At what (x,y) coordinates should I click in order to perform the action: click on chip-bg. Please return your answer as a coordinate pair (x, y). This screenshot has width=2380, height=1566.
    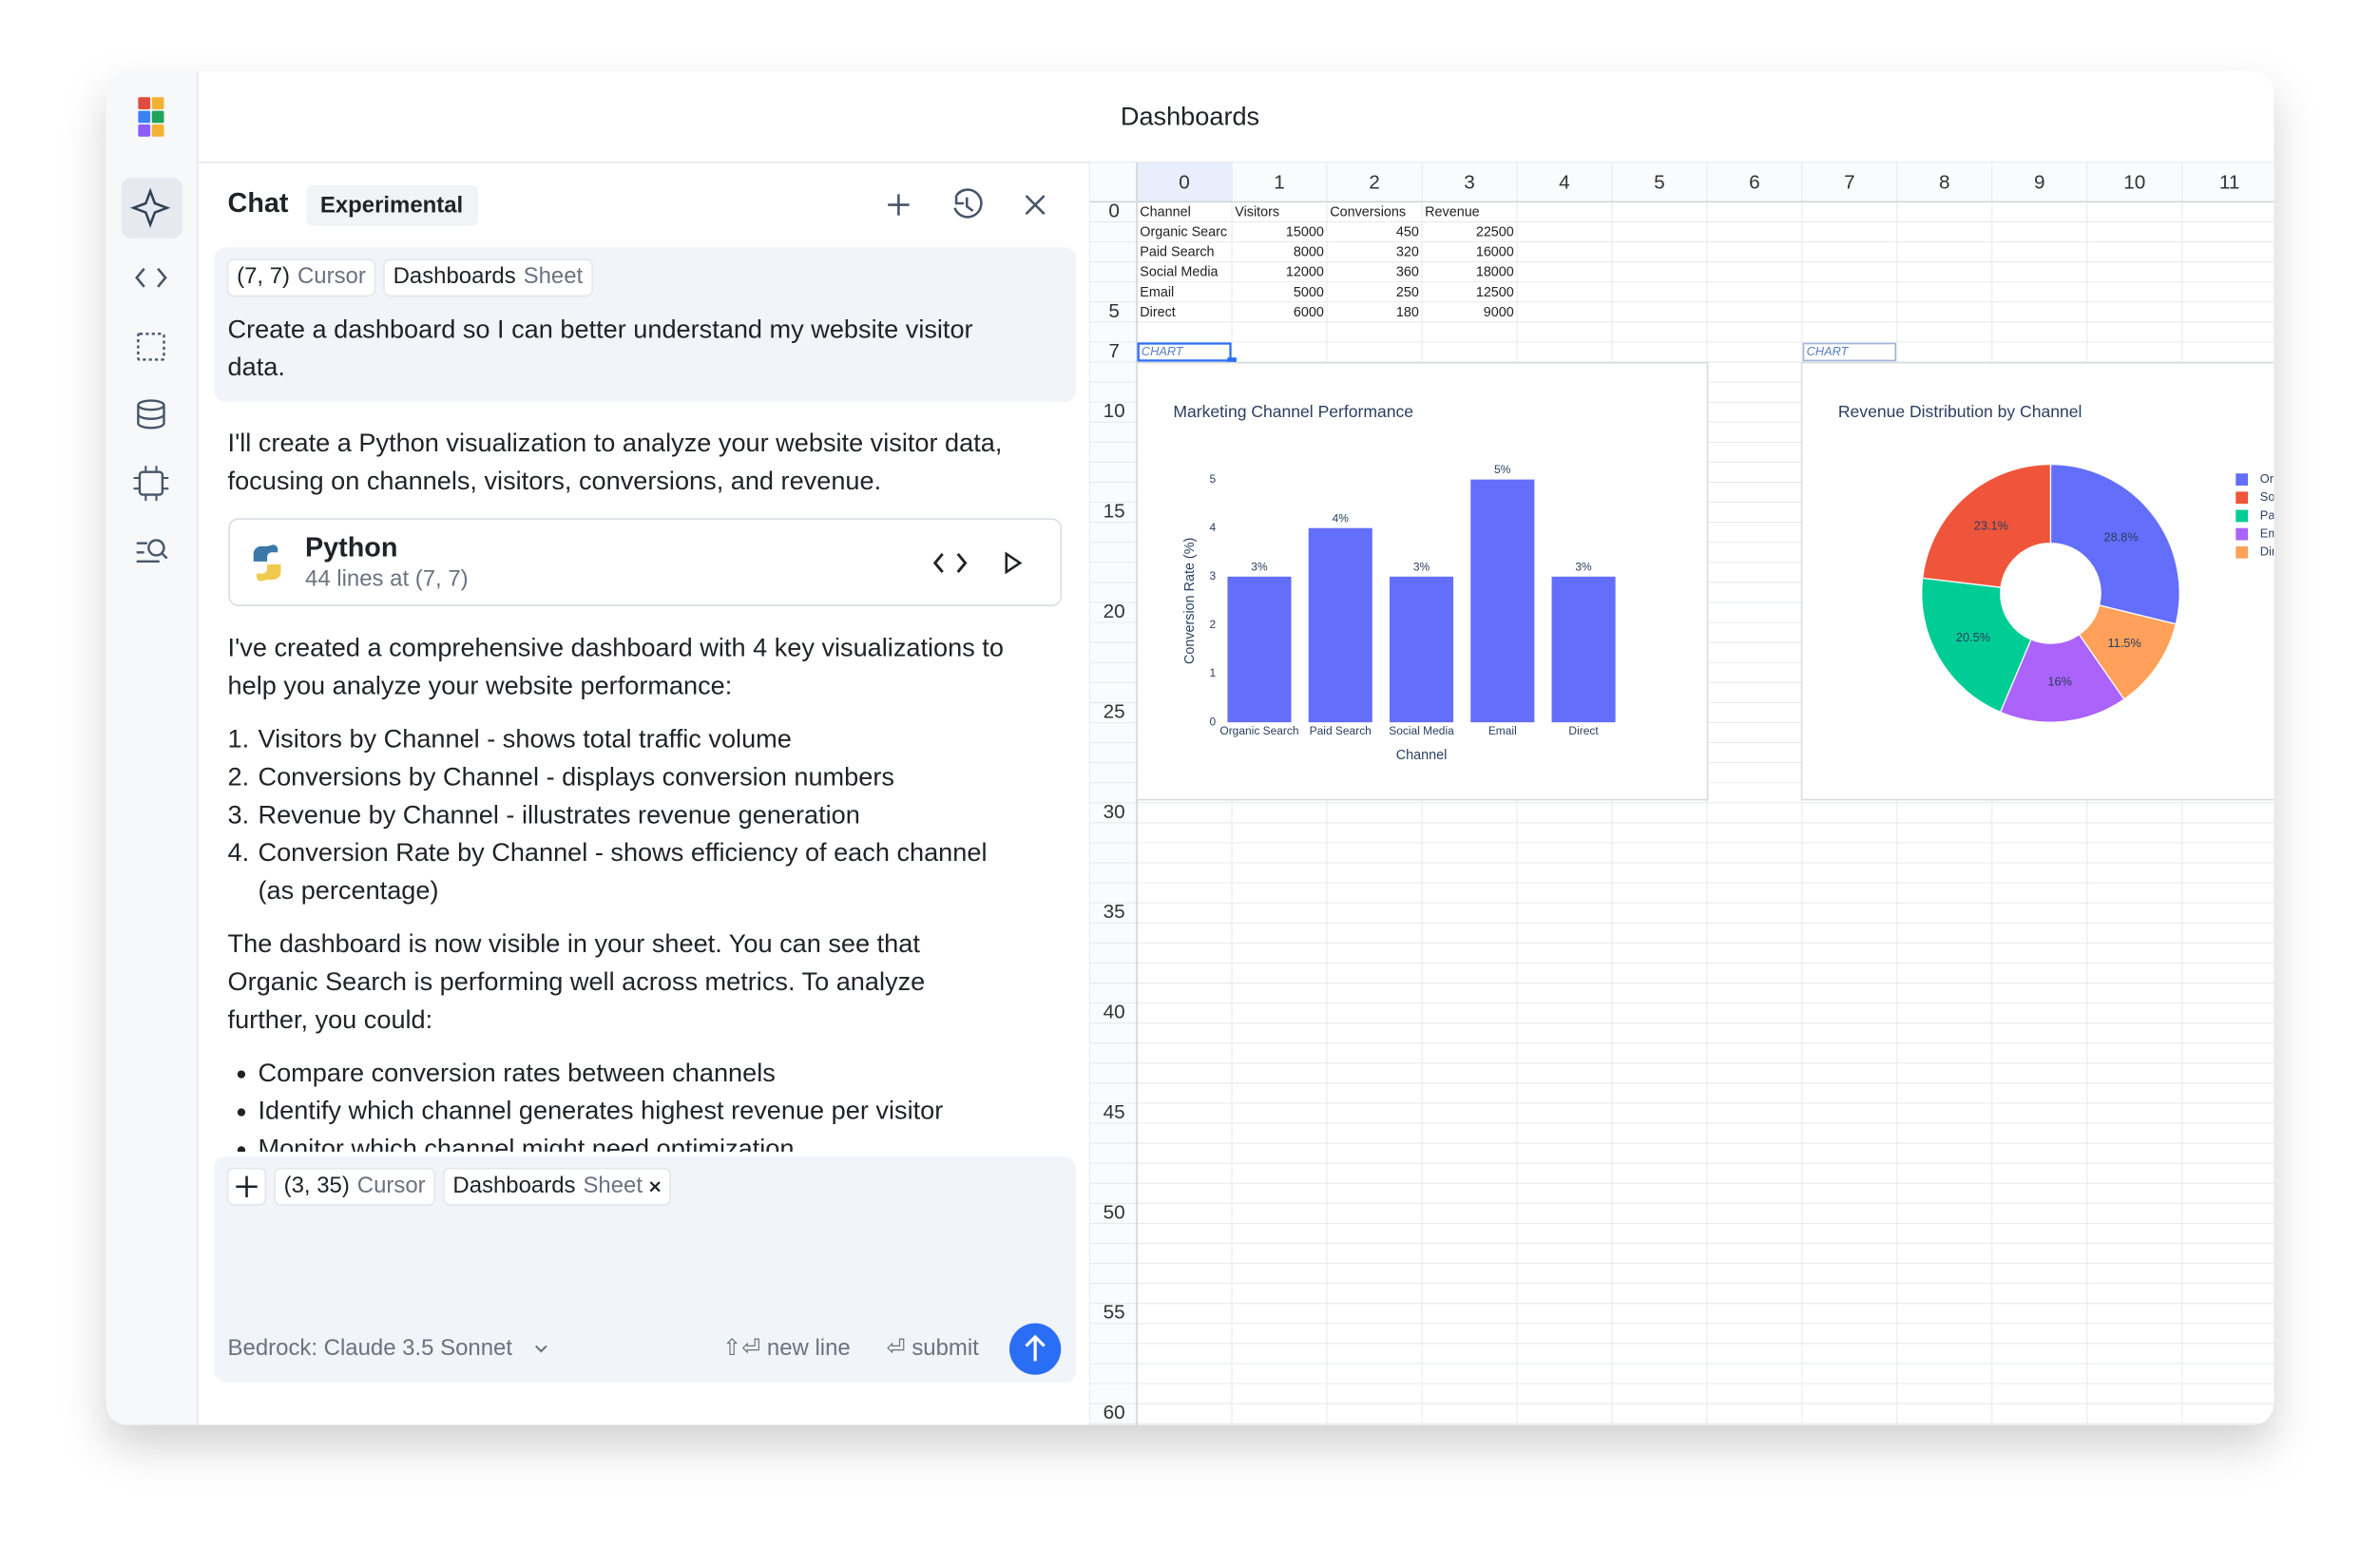
    Looking at the image, I should click on (301, 277).